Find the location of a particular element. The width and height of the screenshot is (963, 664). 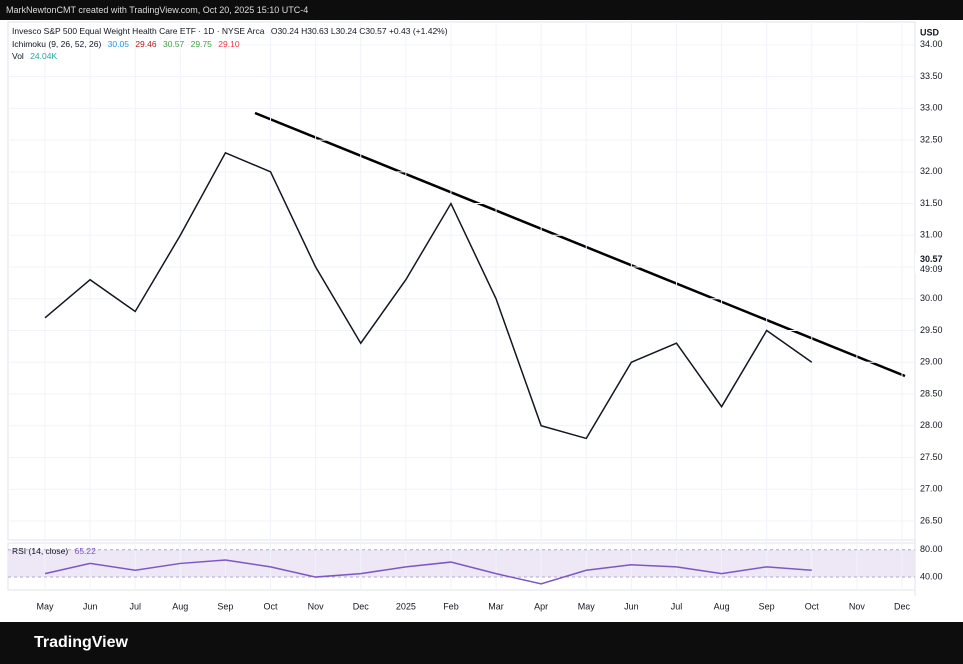

x-tick-label: Mar is located at coordinates (496, 606).